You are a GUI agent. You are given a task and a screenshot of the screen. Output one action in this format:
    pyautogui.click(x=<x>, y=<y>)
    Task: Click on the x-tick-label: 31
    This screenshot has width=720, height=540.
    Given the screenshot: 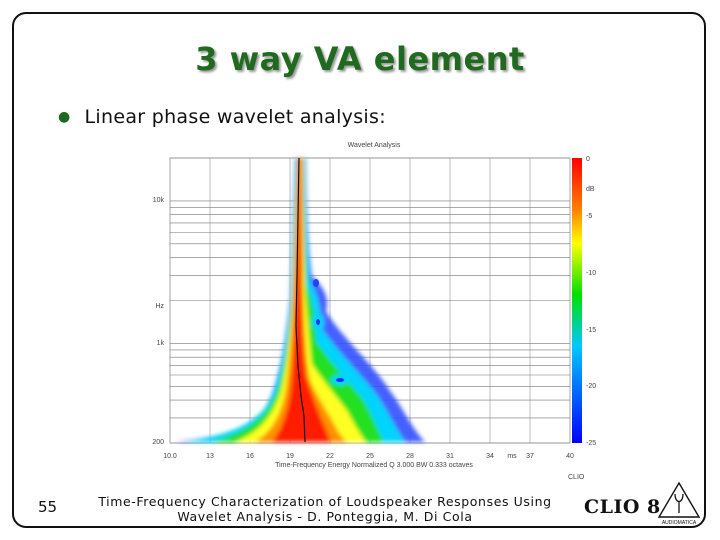 What is the action you would take?
    pyautogui.click(x=450, y=456)
    